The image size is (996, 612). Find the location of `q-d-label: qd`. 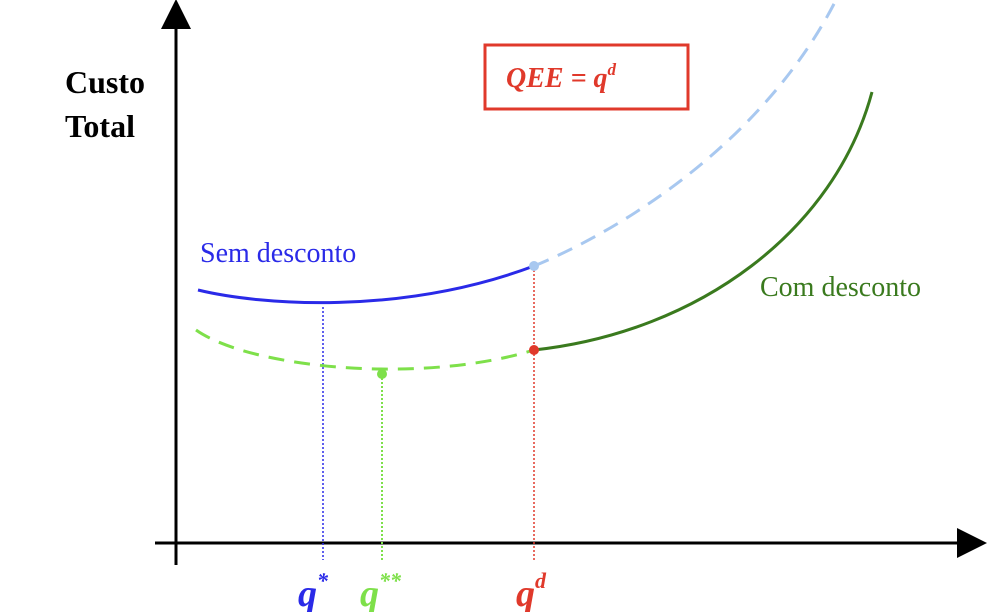

q-d-label: qd is located at coordinates (531, 590).